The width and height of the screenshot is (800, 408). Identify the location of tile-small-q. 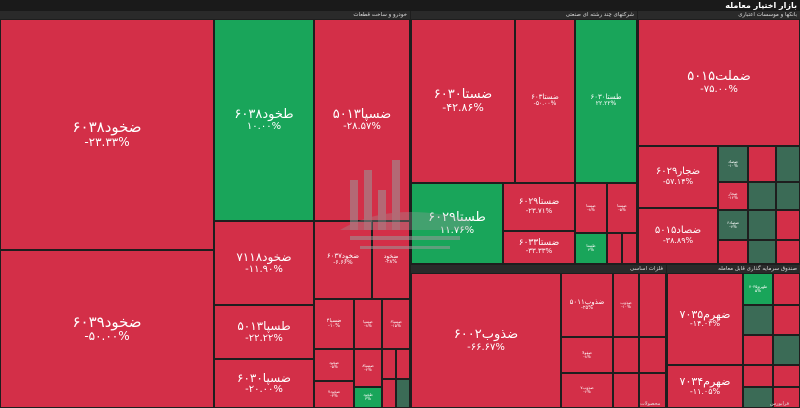
(626, 355).